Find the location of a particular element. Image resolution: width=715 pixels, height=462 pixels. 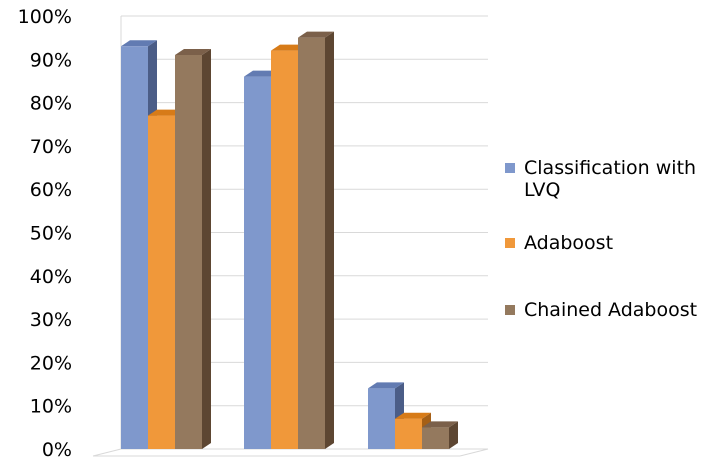

y-tick-label: 60% is located at coordinates (51, 190).